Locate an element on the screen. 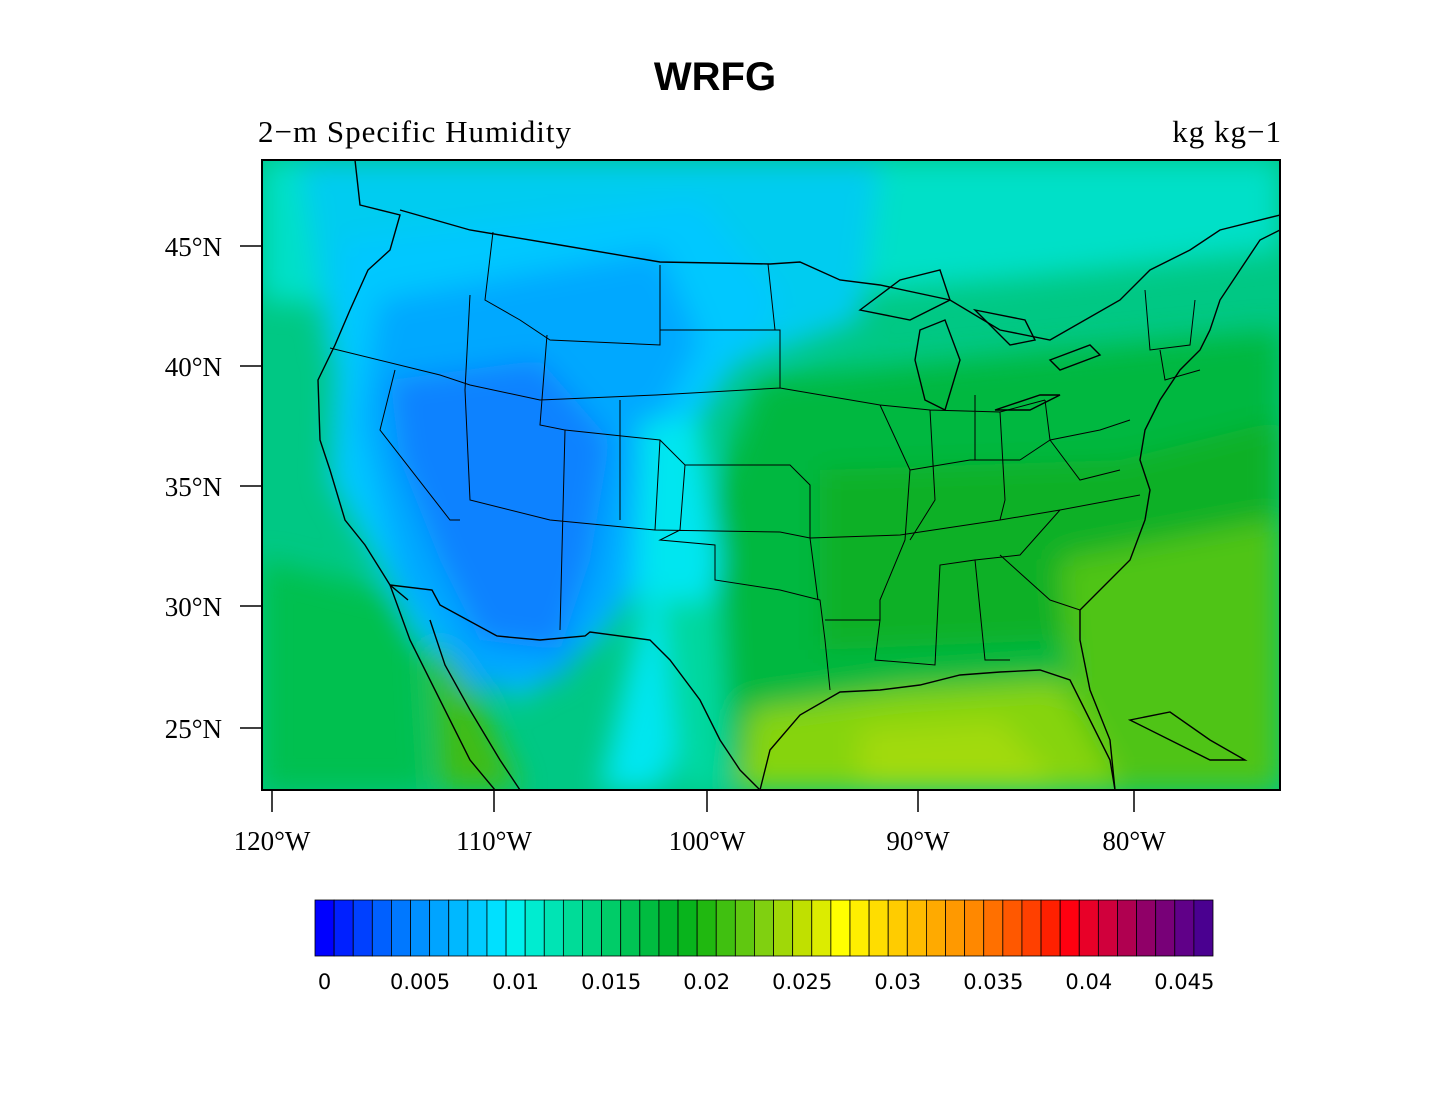  colorbar-label: 0.04 is located at coordinates (1088, 982).